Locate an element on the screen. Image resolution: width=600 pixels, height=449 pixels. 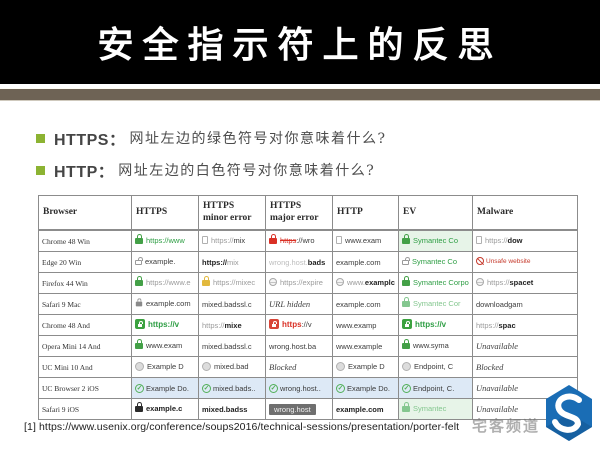
bullet-text: 网址左边的白色符号对你意味着什么? is located at coordinates (247, 171).